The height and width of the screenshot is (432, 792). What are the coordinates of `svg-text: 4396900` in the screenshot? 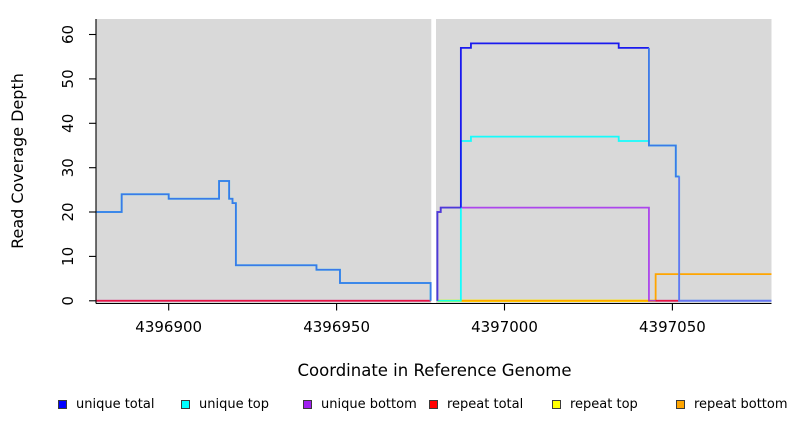 It's located at (168, 327).